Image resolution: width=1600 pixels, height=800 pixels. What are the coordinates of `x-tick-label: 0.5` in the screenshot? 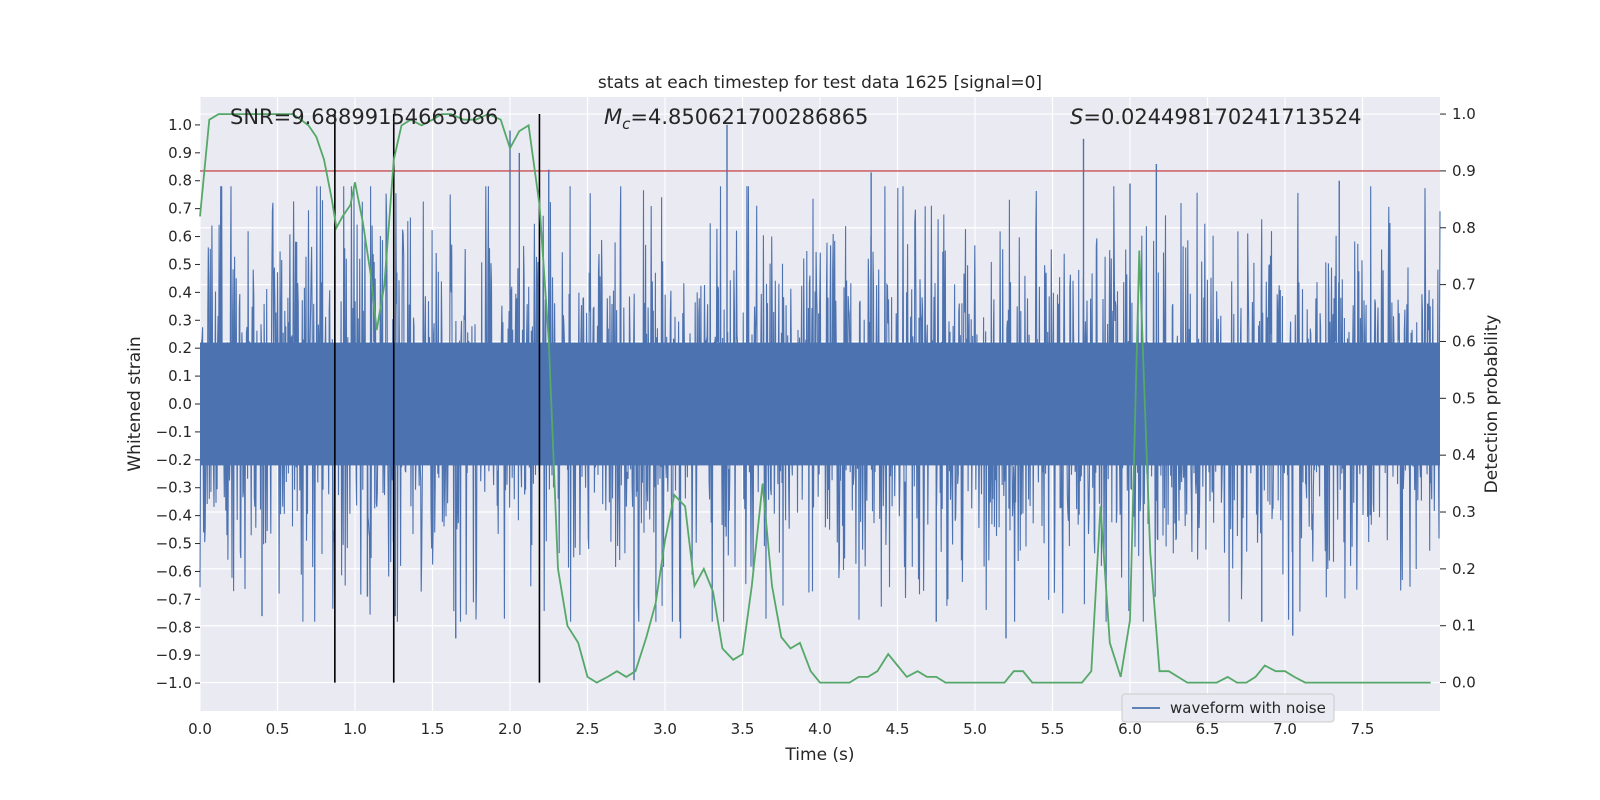 It's located at (278, 729).